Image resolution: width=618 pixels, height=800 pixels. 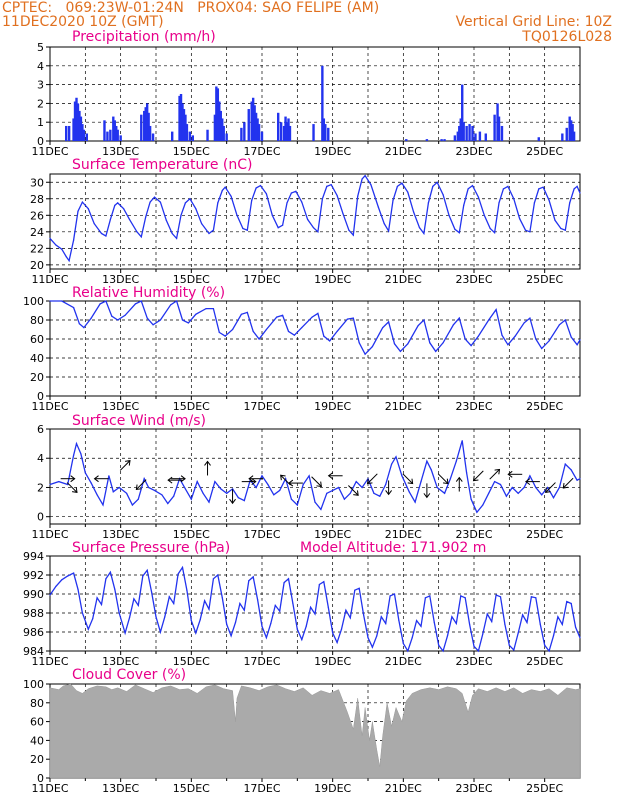 I want to click on header-vertical-grid: Vertical Grid Line: 10Z, so click(x=533, y=22).